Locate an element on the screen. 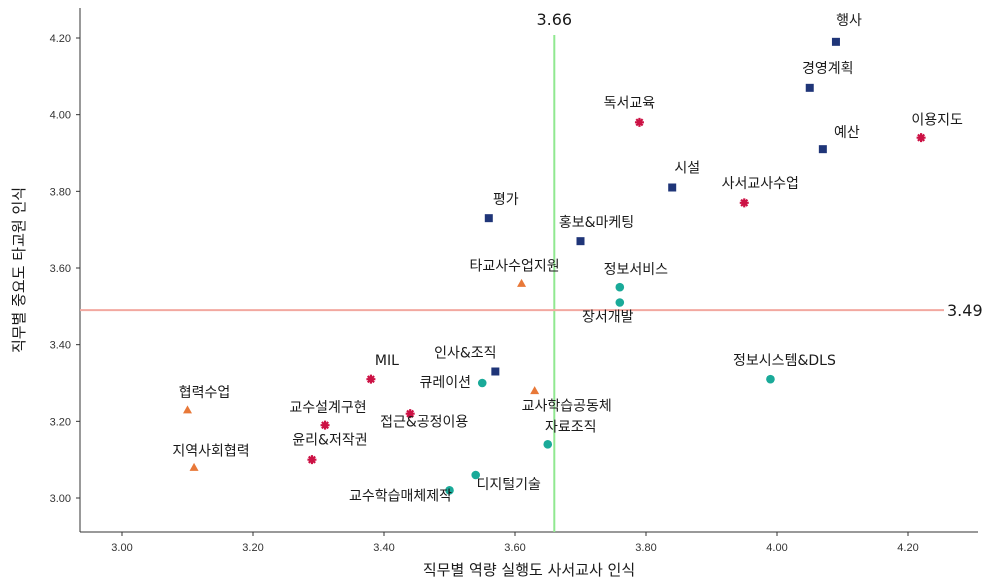 Image resolution: width=988 pixels, height=581 pixels. point-label: 접근&공정이용 is located at coordinates (424, 423).